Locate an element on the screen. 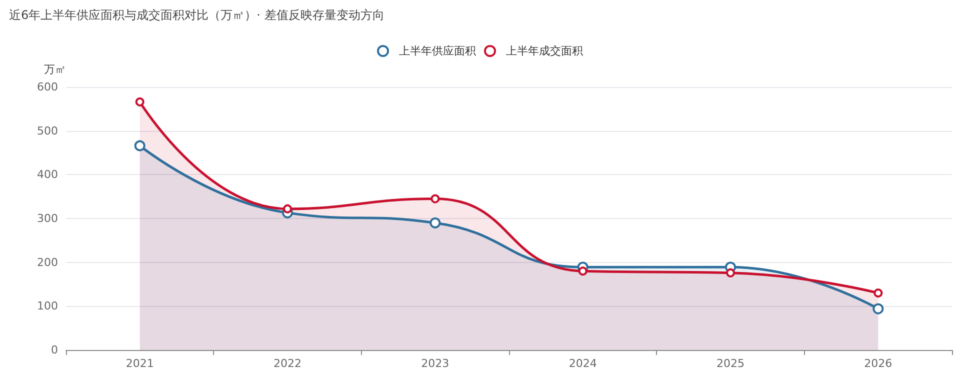 The width and height of the screenshot is (960, 386). x-tick-label: 2021 is located at coordinates (140, 363).